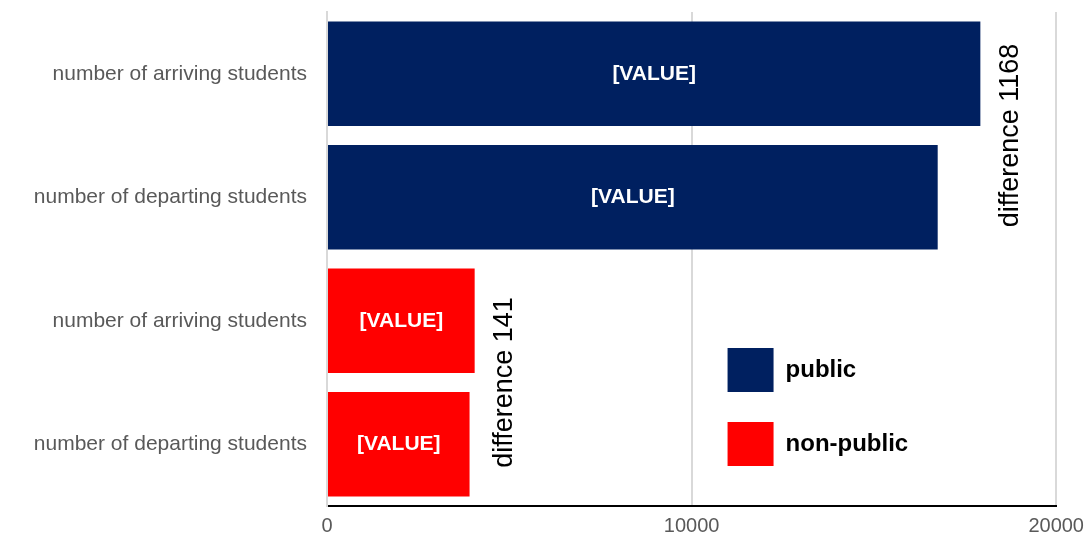 The image size is (1092, 546). Describe the element at coordinates (847, 442) in the screenshot. I see `legend-label: non-public` at that location.